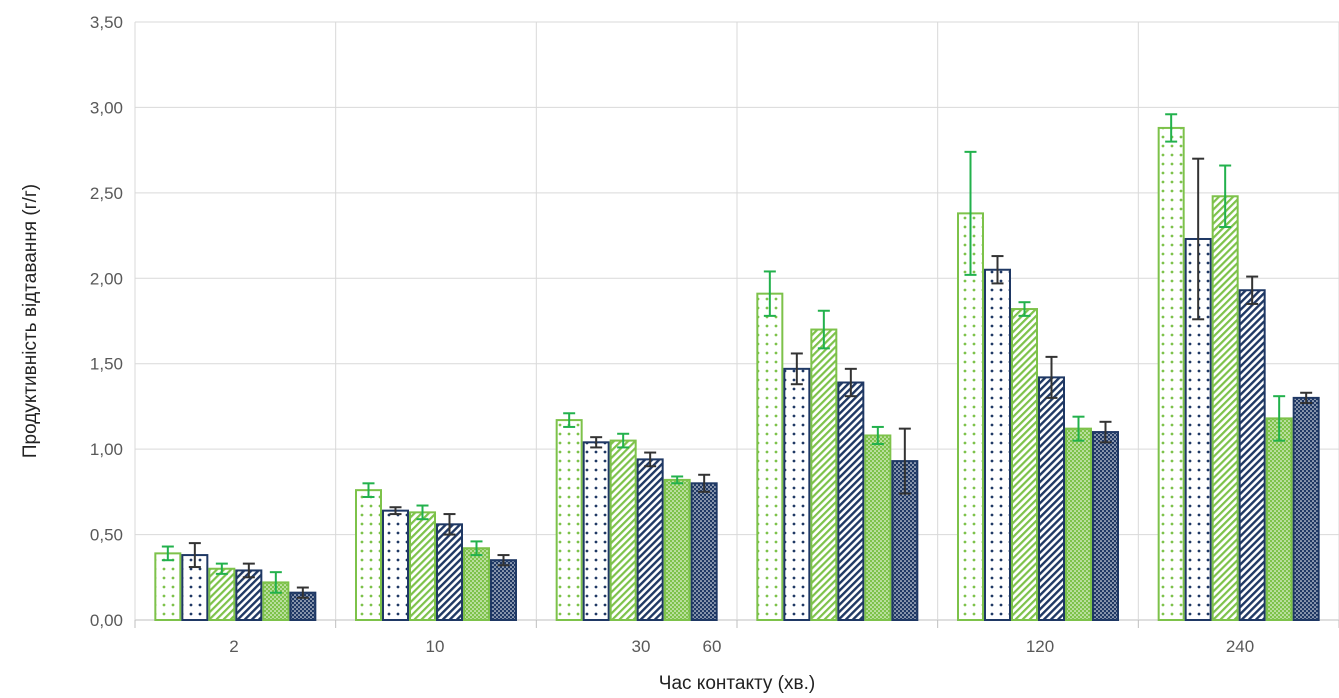 The width and height of the screenshot is (1339, 698). Describe the element at coordinates (106, 278) in the screenshot. I see `y-tick-label: 2,00` at that location.